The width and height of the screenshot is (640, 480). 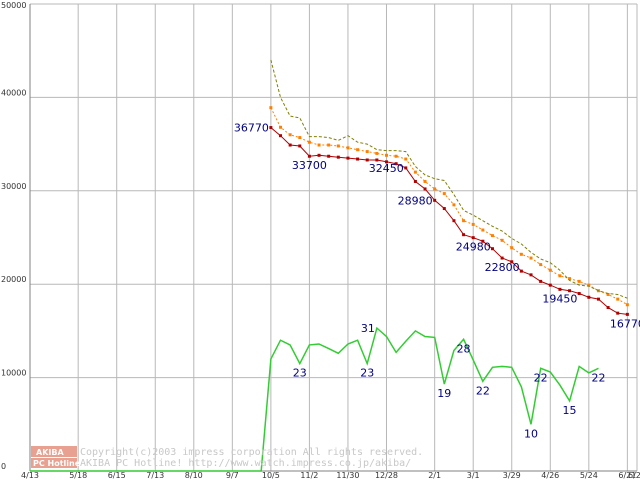 What do you see at coordinates (444, 393) in the screenshot?
I see `data-label: 19` at bounding box center [444, 393].